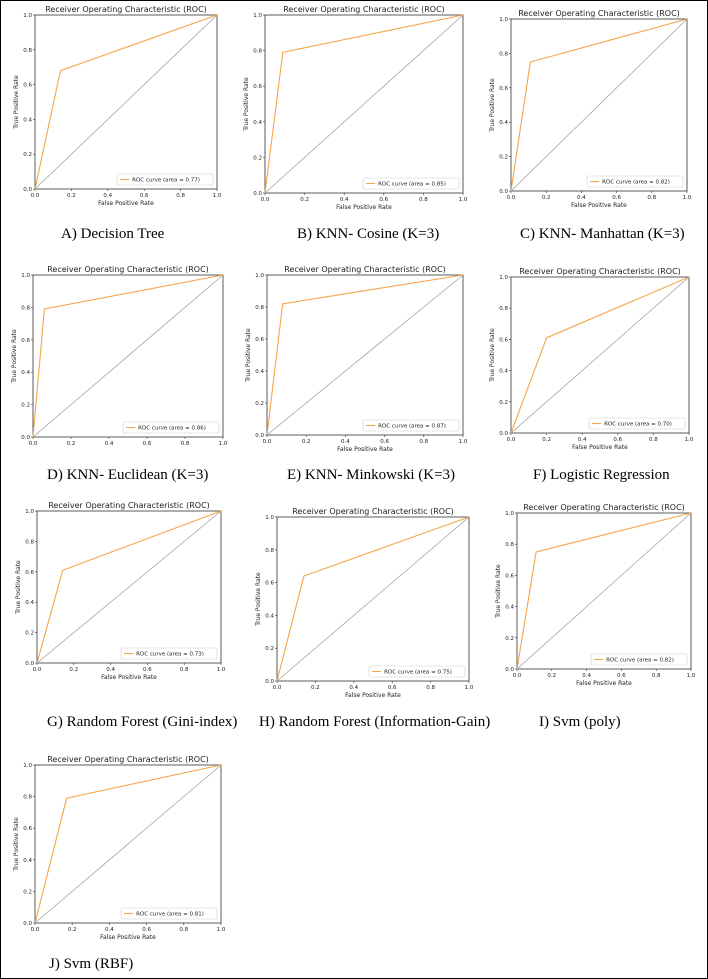  Describe the element at coordinates (580, 722) in the screenshot. I see `caption-svm-poly: I) Svm (poly)` at that location.